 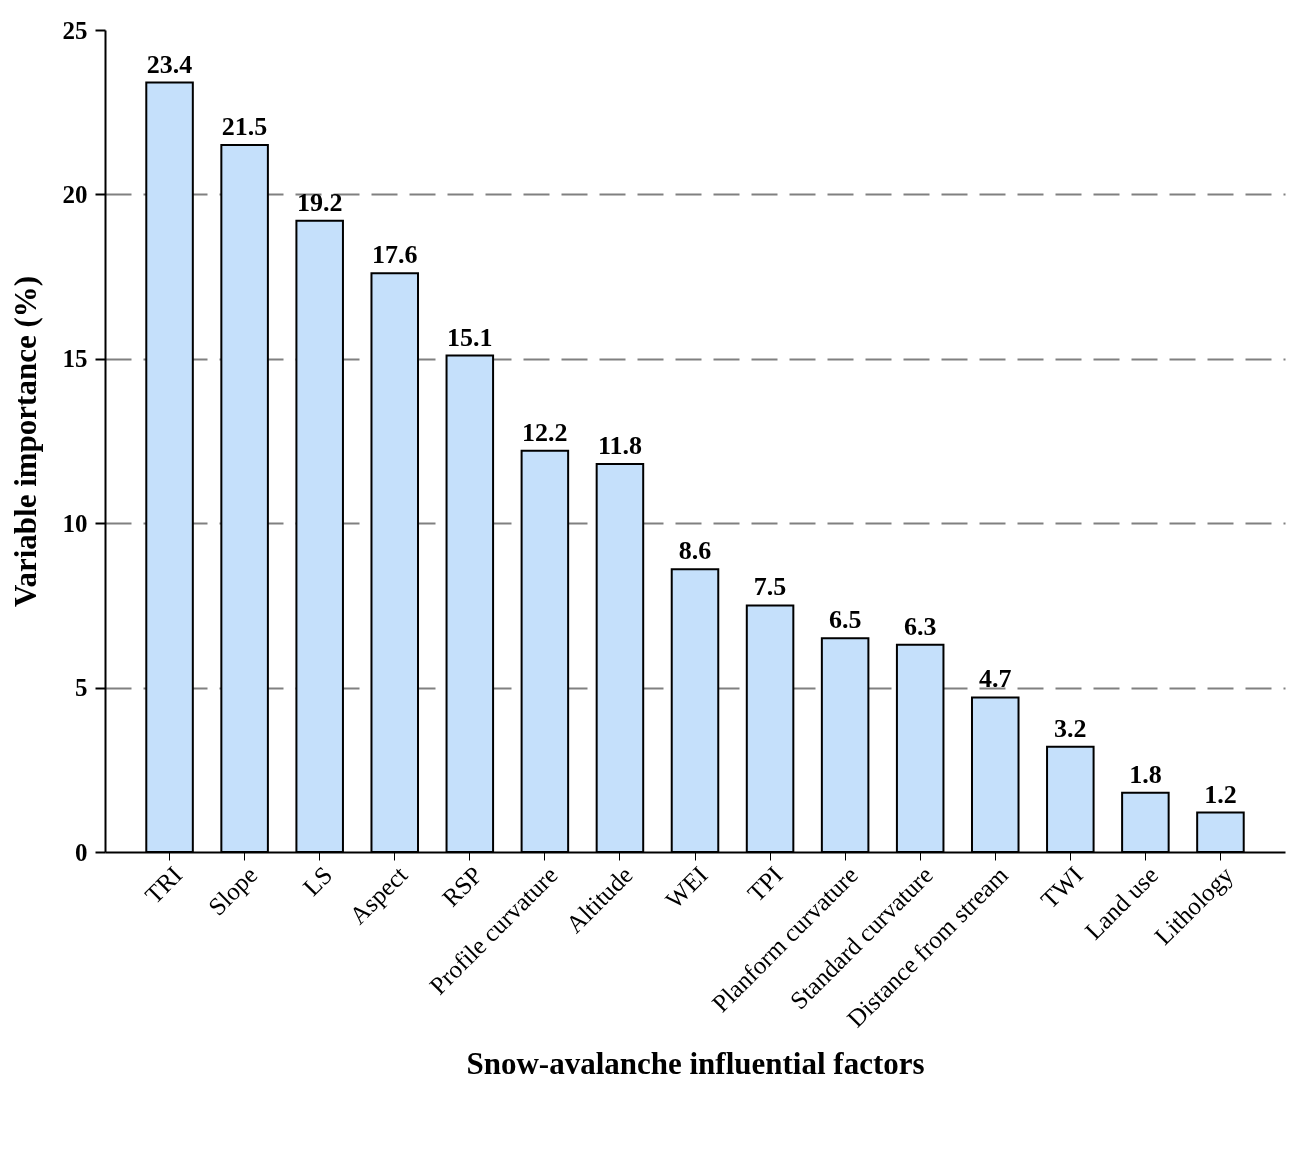 What do you see at coordinates (845, 620) in the screenshot?
I see `data-label: 6.5` at bounding box center [845, 620].